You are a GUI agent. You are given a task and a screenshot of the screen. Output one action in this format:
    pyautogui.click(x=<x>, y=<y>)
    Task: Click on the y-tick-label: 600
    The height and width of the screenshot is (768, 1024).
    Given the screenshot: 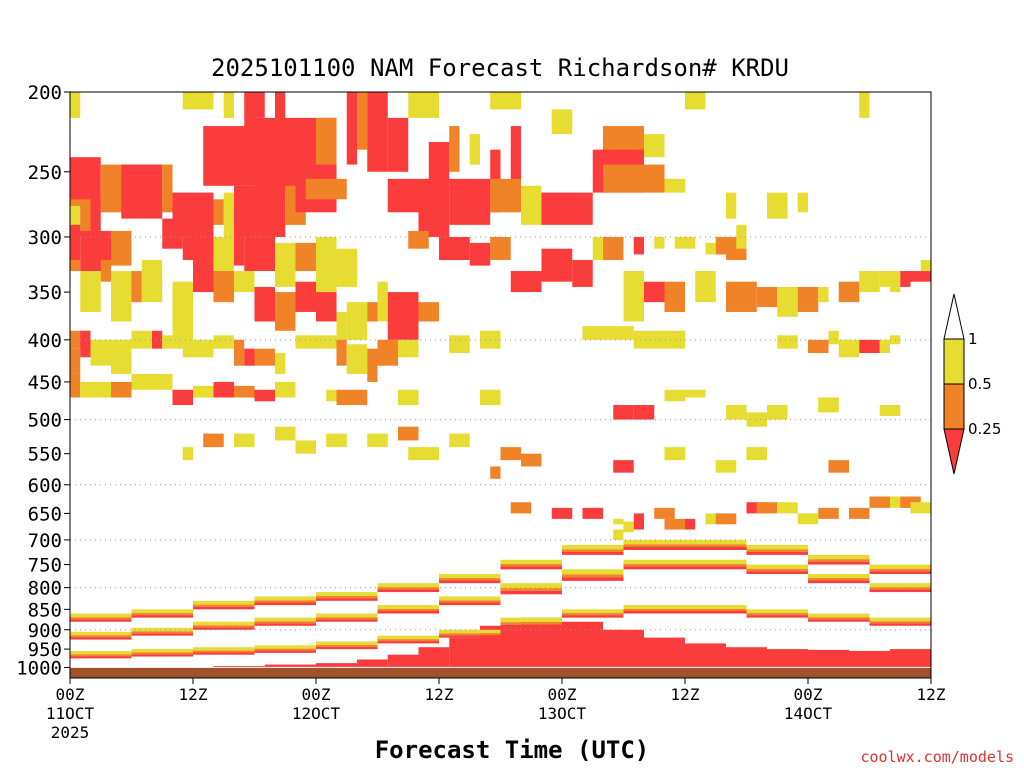 What is the action you would take?
    pyautogui.click(x=45, y=486)
    